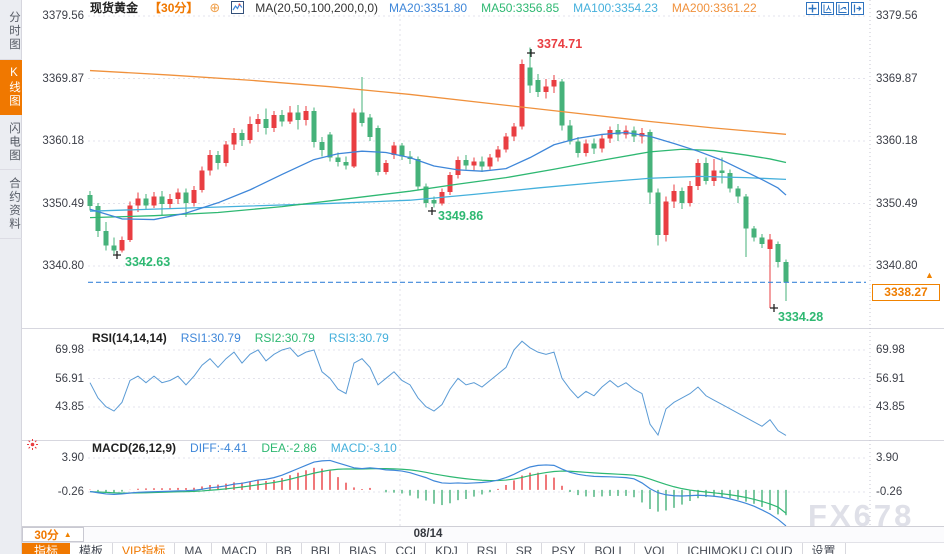  Describe the element at coordinates (174, 8) in the screenshot. I see `period-label: 【30分】` at that location.